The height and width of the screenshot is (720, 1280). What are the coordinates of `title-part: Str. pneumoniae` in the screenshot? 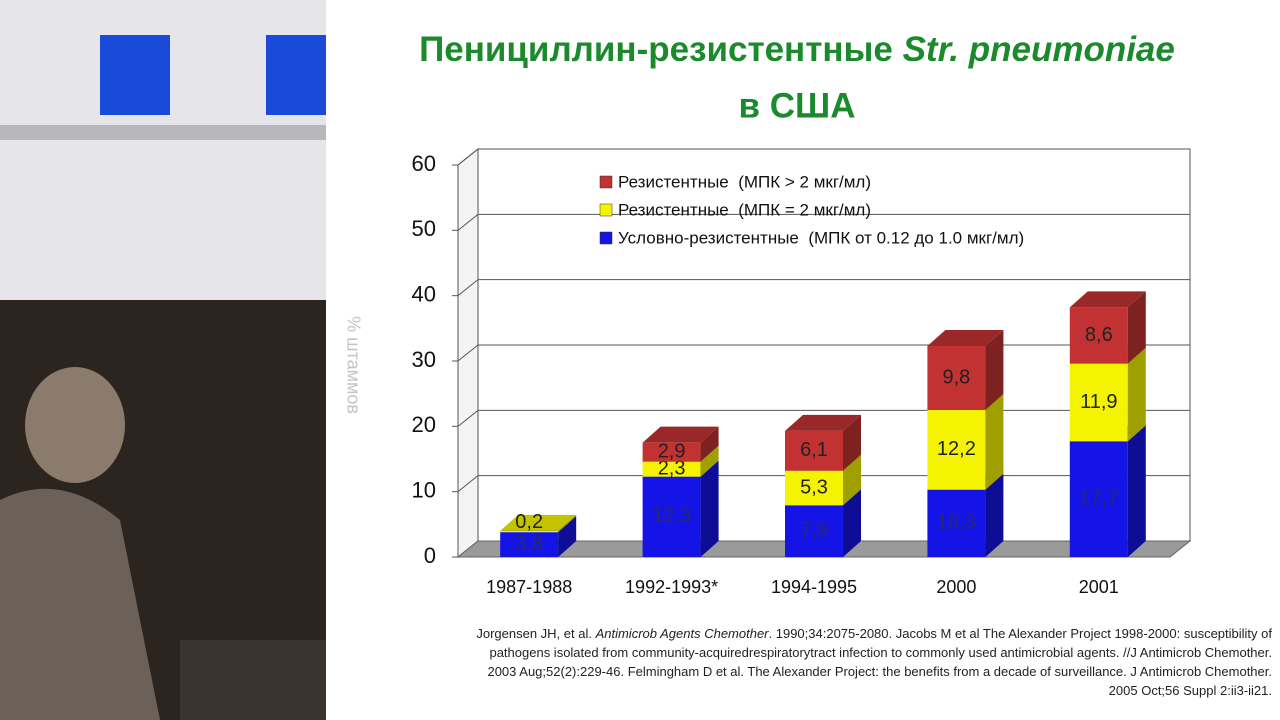 It's located at (1039, 49).